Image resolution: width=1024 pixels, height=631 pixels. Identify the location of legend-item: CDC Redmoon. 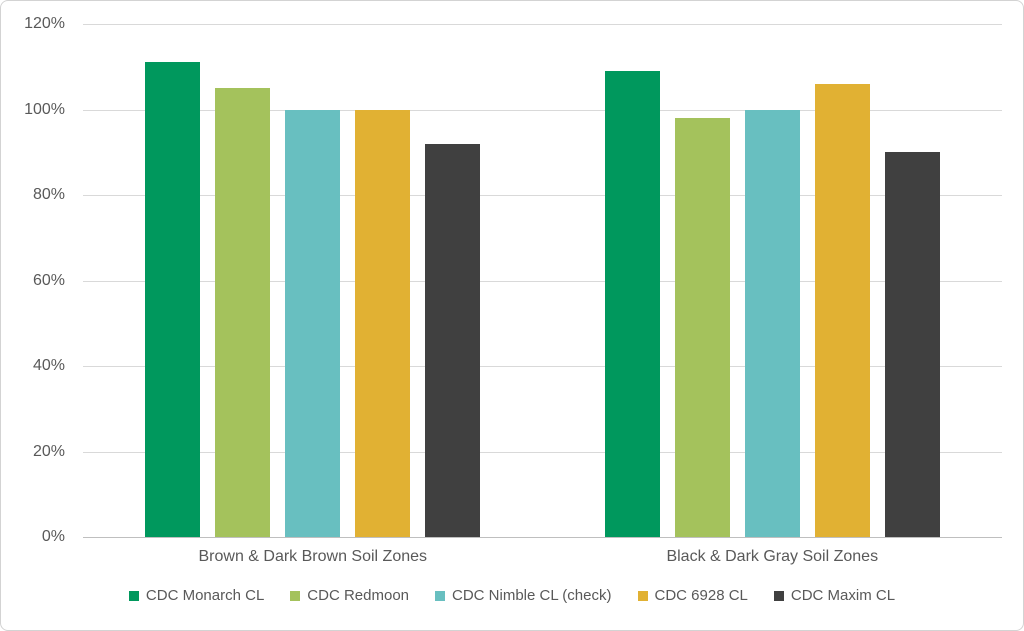
(349, 595).